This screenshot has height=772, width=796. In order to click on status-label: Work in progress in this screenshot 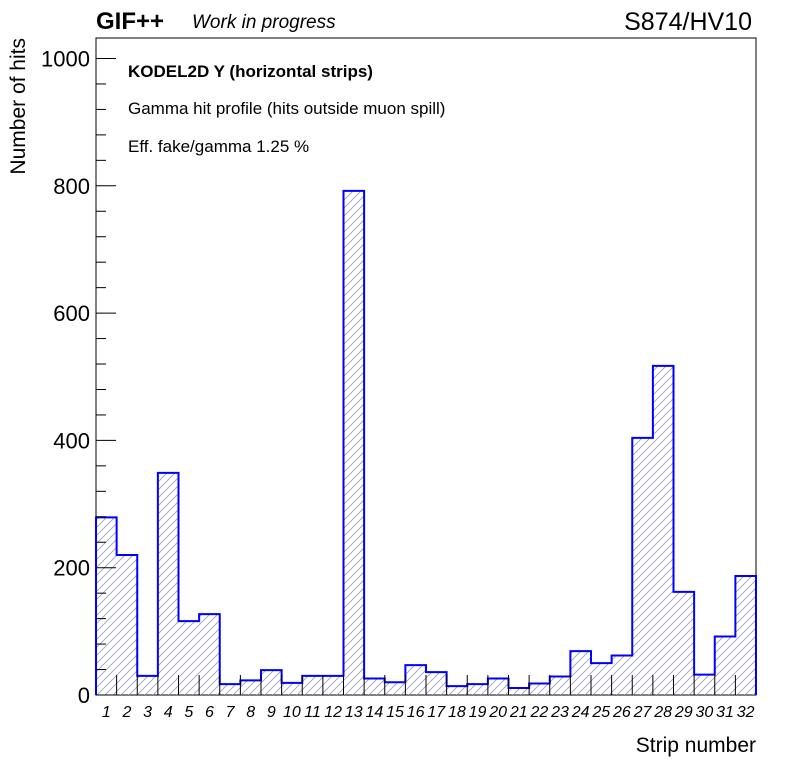, I will do `click(264, 22)`.